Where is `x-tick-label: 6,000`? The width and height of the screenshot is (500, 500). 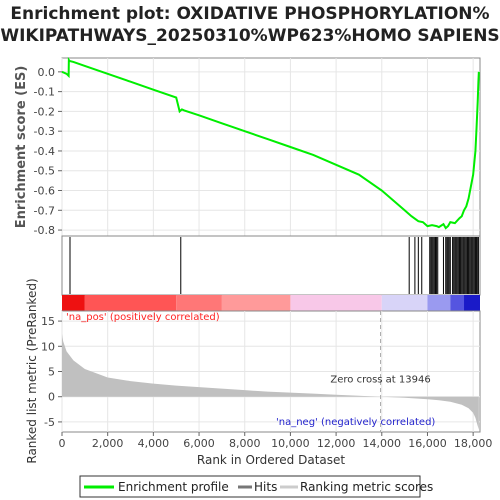 x-tick-label: 6,000 is located at coordinates (199, 443).